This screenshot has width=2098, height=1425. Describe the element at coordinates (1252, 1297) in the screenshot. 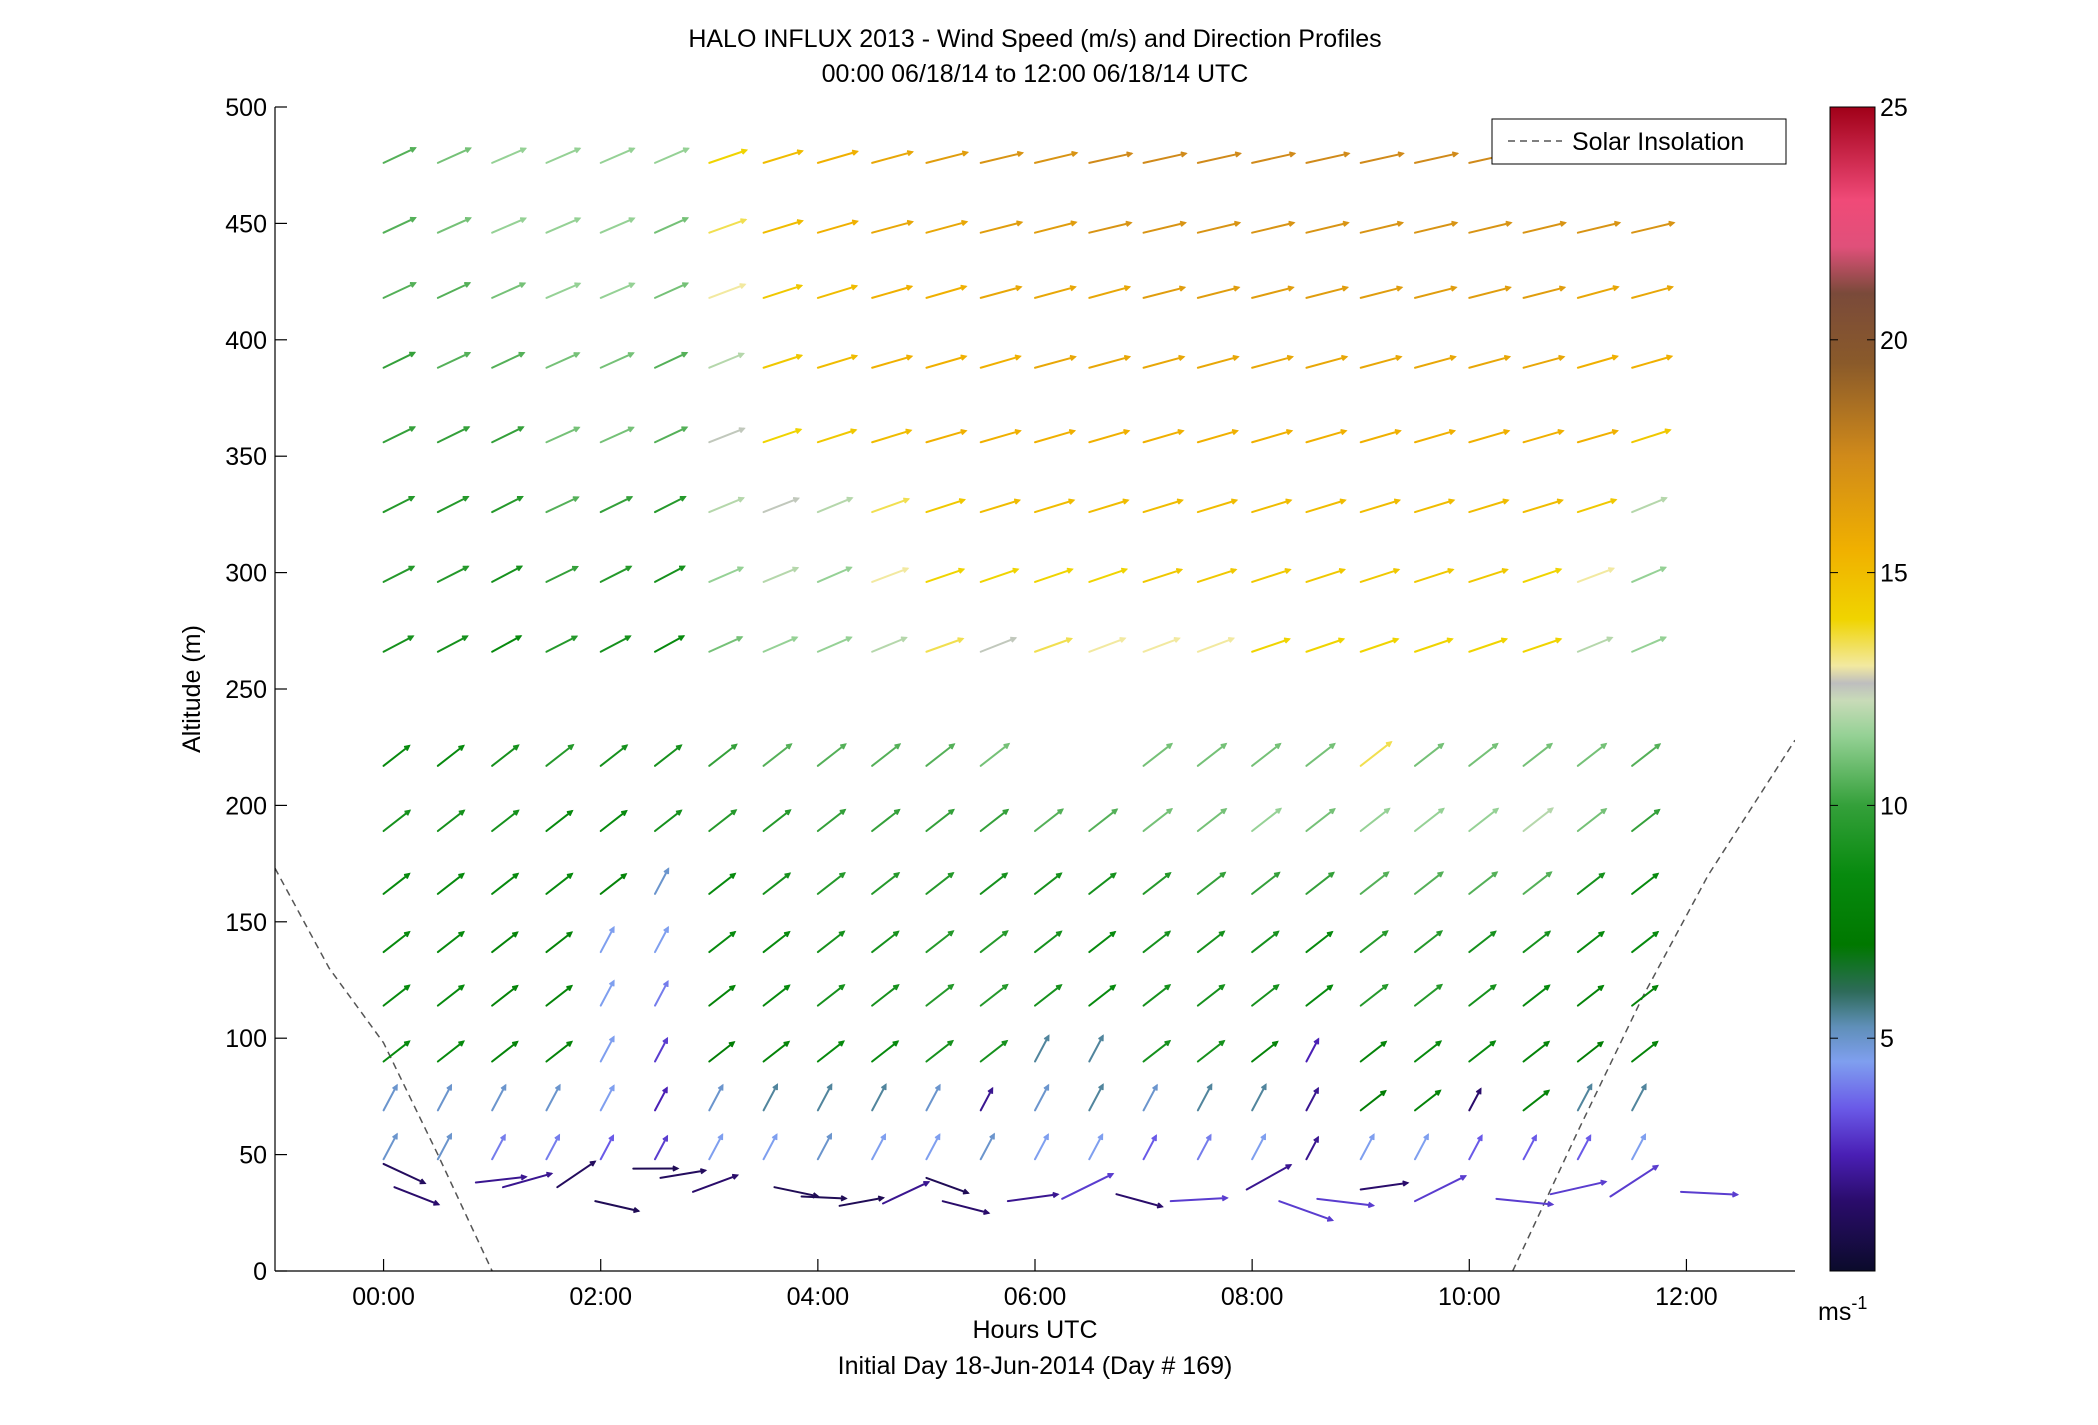

I see `x-tick-label: 08:00` at that location.